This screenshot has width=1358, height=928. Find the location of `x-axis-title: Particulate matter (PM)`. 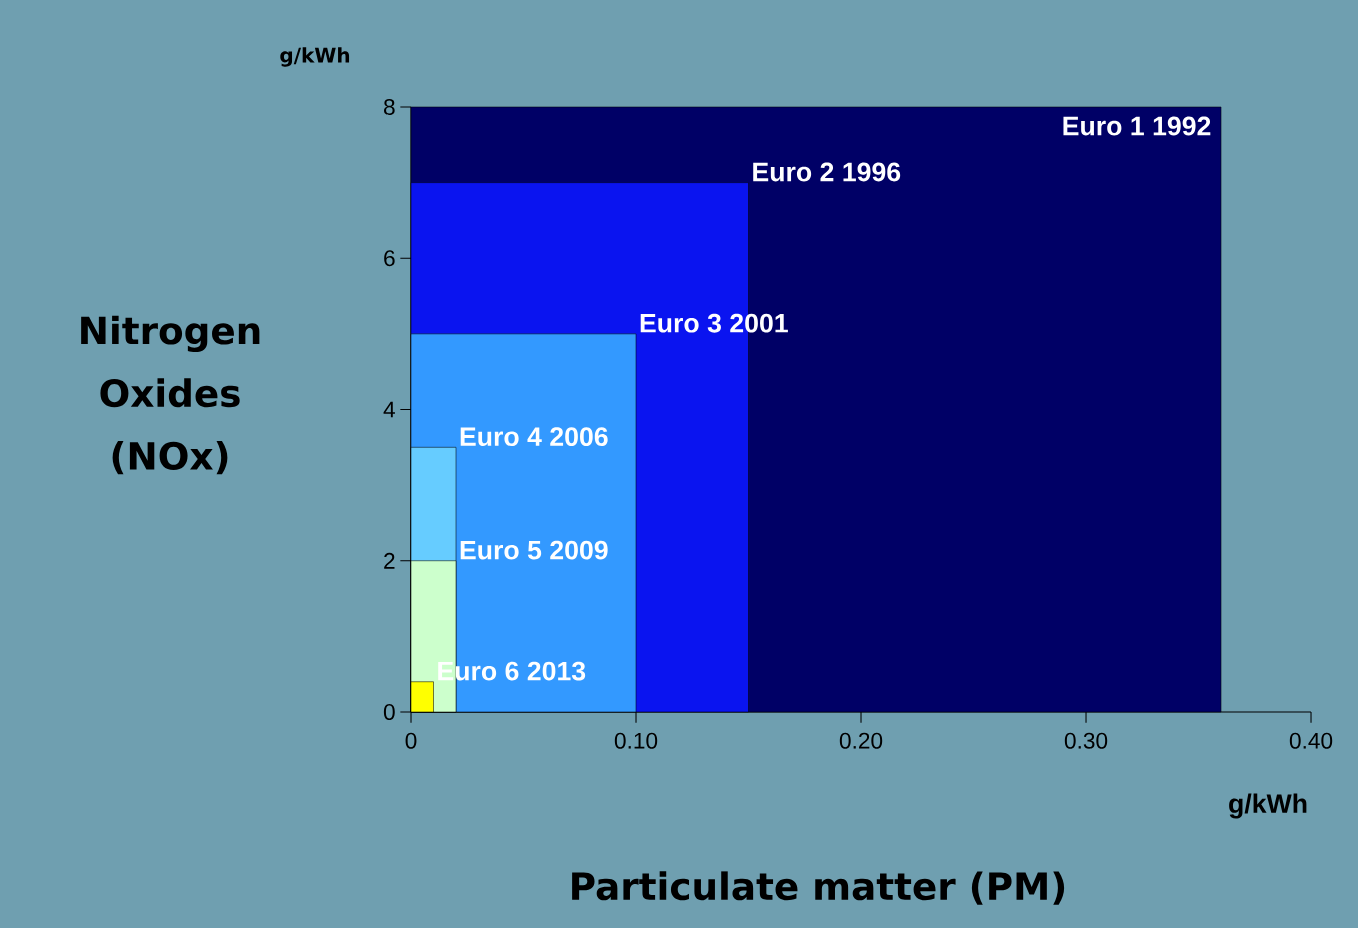

x-axis-title: Particulate matter (PM) is located at coordinates (818, 888).